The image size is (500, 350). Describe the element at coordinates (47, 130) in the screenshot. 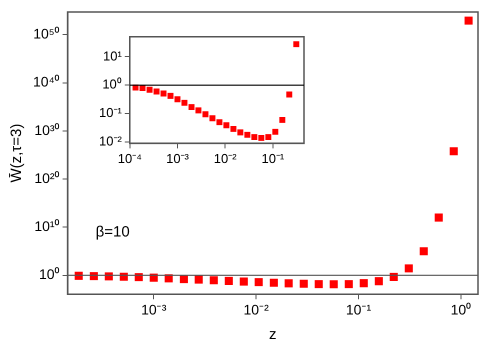

I see `y-tick-label: 10³⁰` at that location.